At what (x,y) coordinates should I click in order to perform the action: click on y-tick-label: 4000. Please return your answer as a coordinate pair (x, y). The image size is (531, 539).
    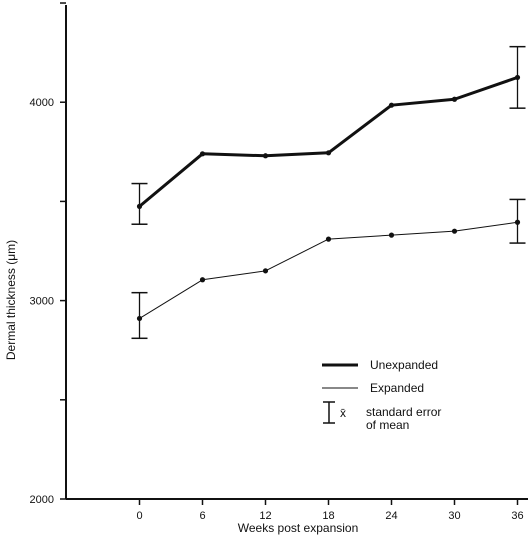
    Looking at the image, I should click on (42, 103).